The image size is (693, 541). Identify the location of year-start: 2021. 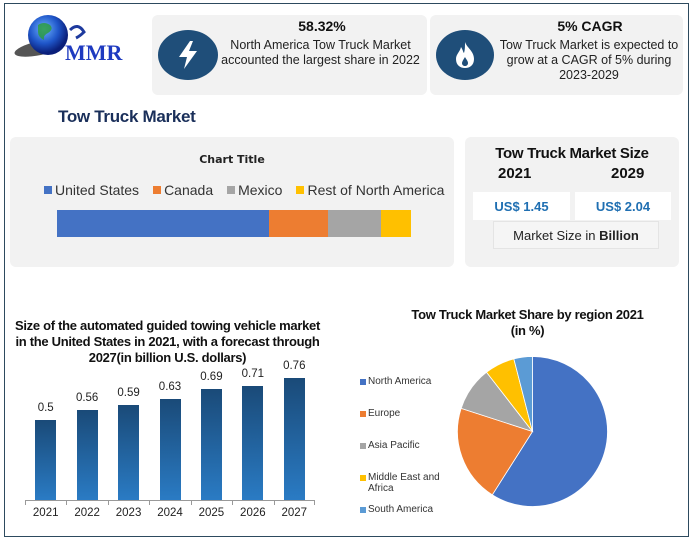
(515, 173).